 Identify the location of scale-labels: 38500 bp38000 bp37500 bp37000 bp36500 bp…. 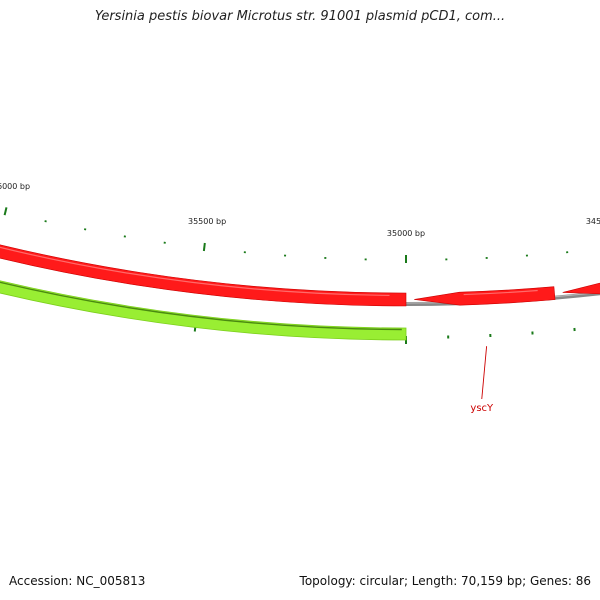
(300, 210).